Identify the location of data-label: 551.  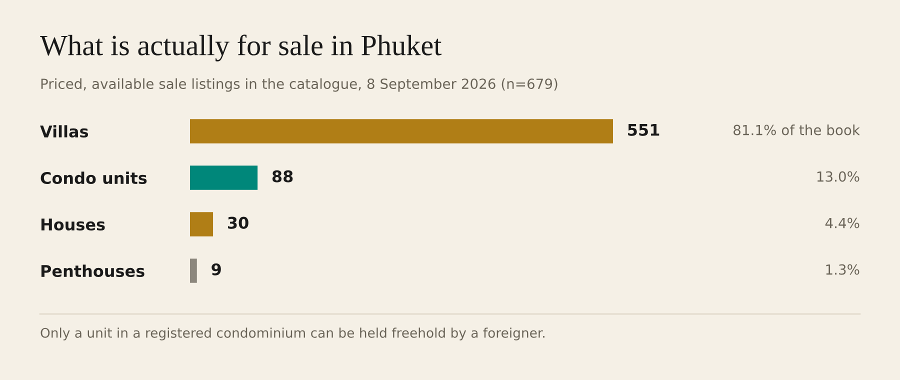
(644, 130).